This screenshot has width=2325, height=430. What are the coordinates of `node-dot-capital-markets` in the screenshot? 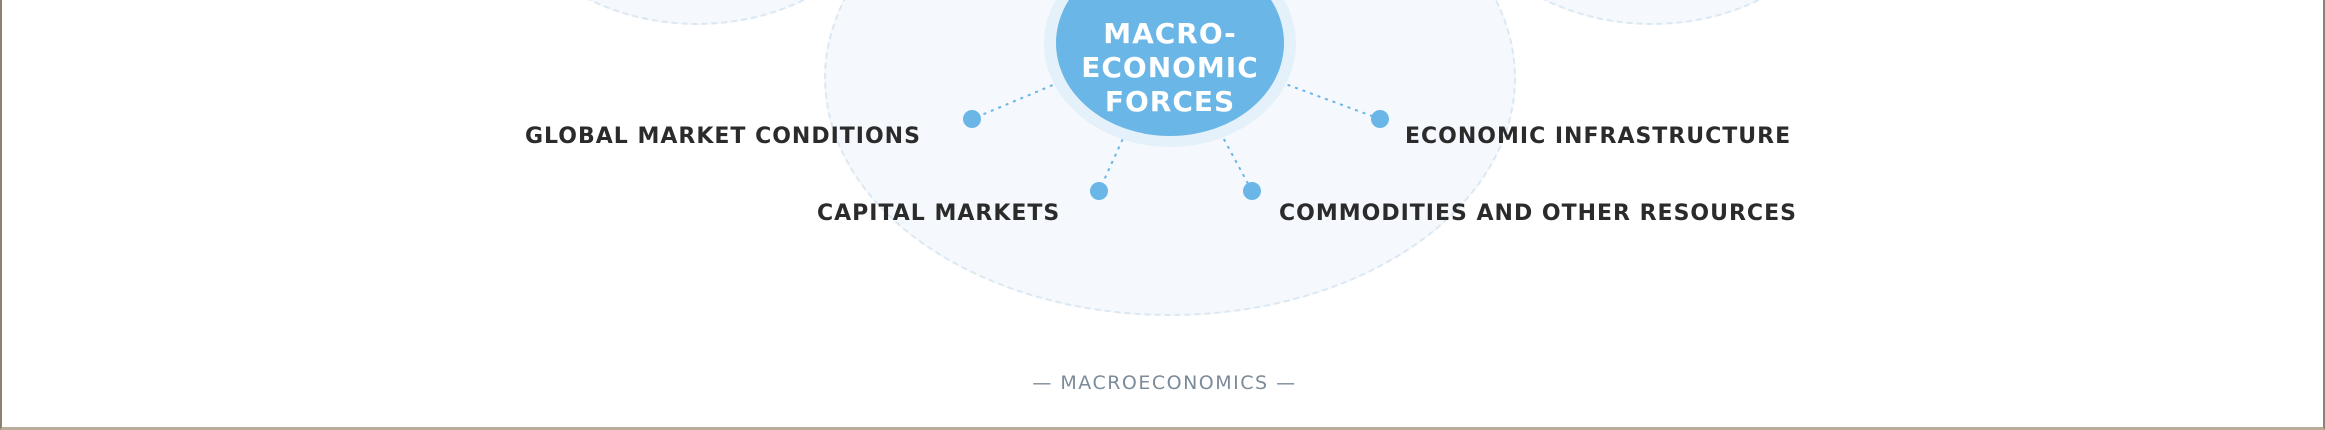 It's located at (1099, 191).